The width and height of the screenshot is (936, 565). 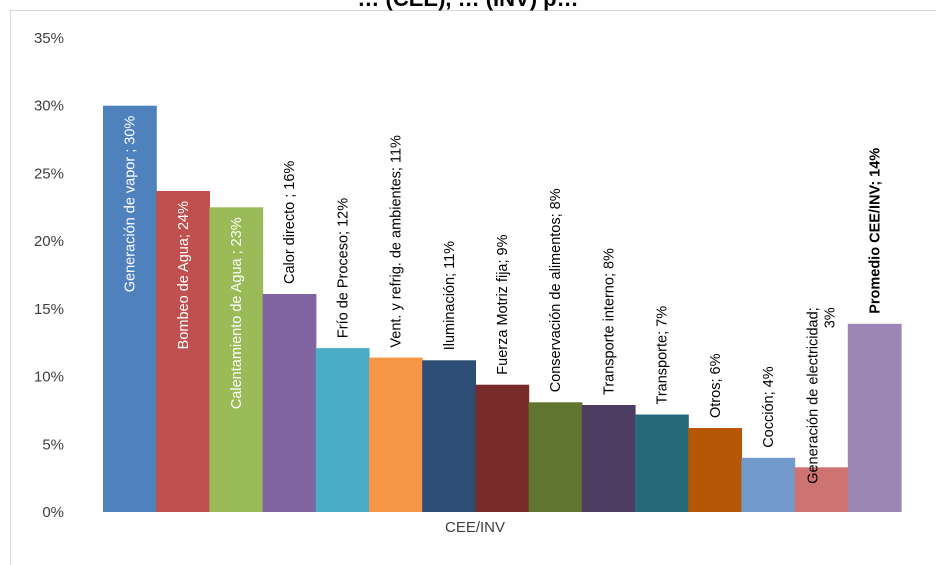 What do you see at coordinates (875, 231) in the screenshot?
I see `data-label: Promedio CEE/INV; 14%` at bounding box center [875, 231].